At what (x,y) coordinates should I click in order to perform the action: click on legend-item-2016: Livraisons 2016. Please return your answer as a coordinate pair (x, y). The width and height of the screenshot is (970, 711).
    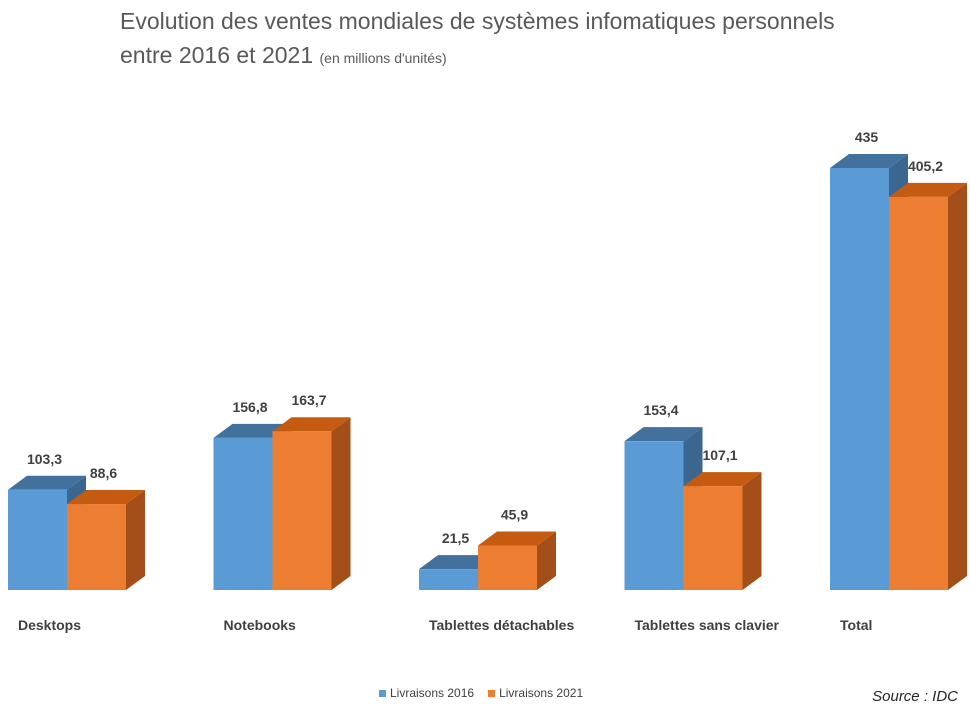
    Looking at the image, I should click on (426, 693).